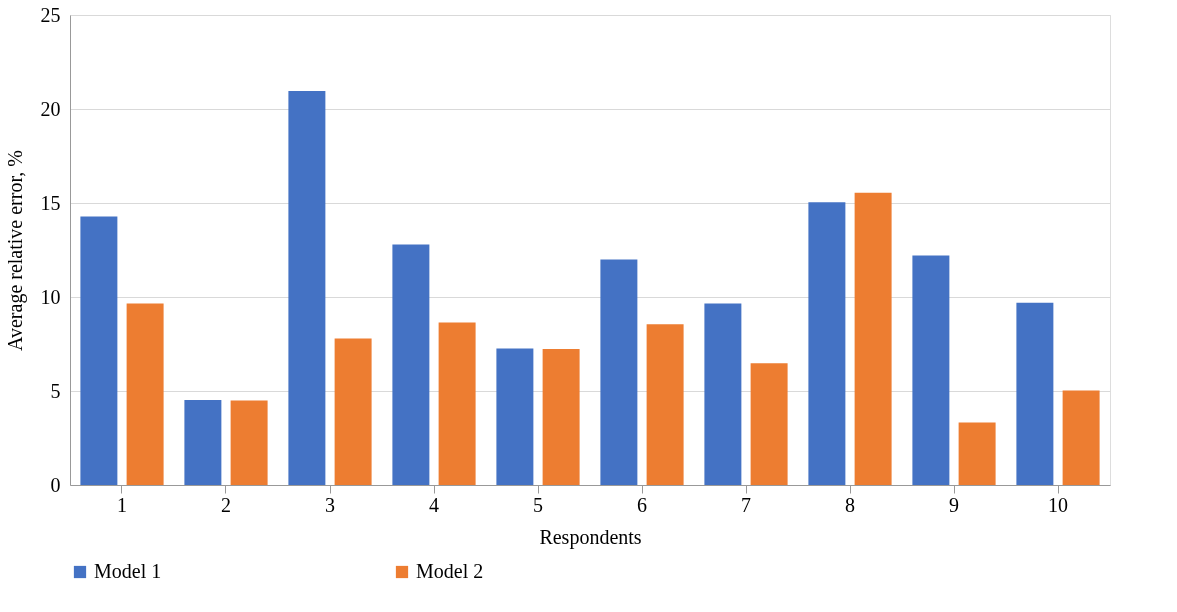 Image resolution: width=1177 pixels, height=612 pixels. I want to click on x-tick-label: 6, so click(642, 504).